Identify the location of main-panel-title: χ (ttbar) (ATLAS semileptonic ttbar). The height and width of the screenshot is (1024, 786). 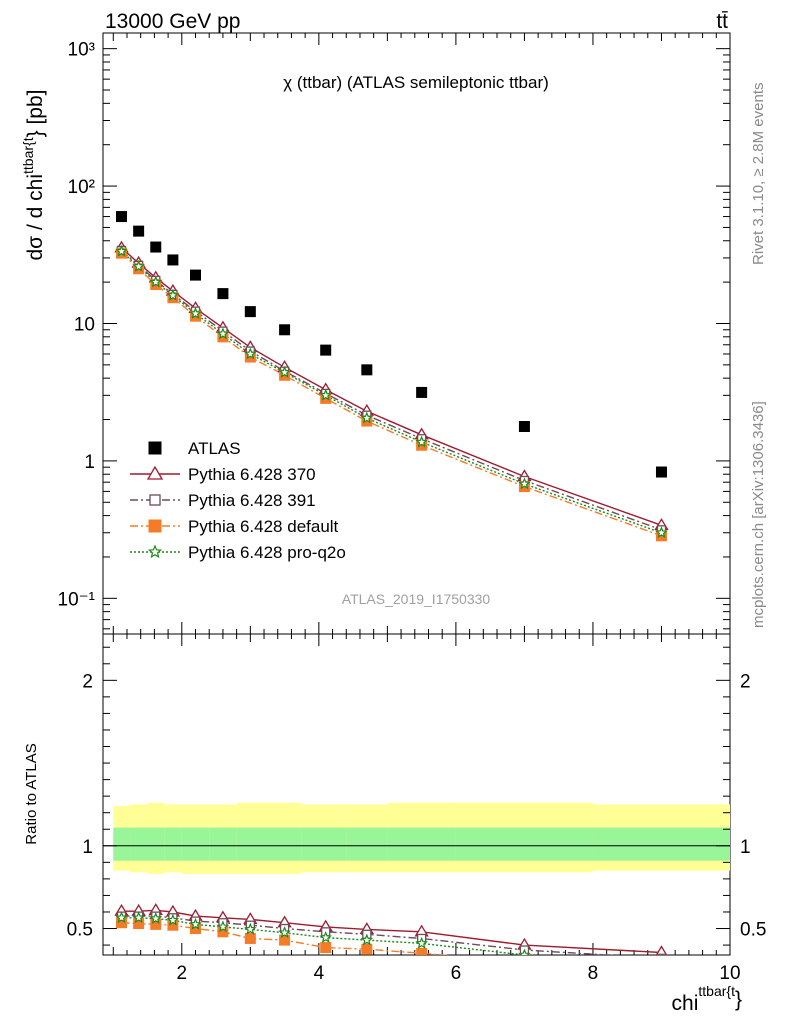
(416, 82).